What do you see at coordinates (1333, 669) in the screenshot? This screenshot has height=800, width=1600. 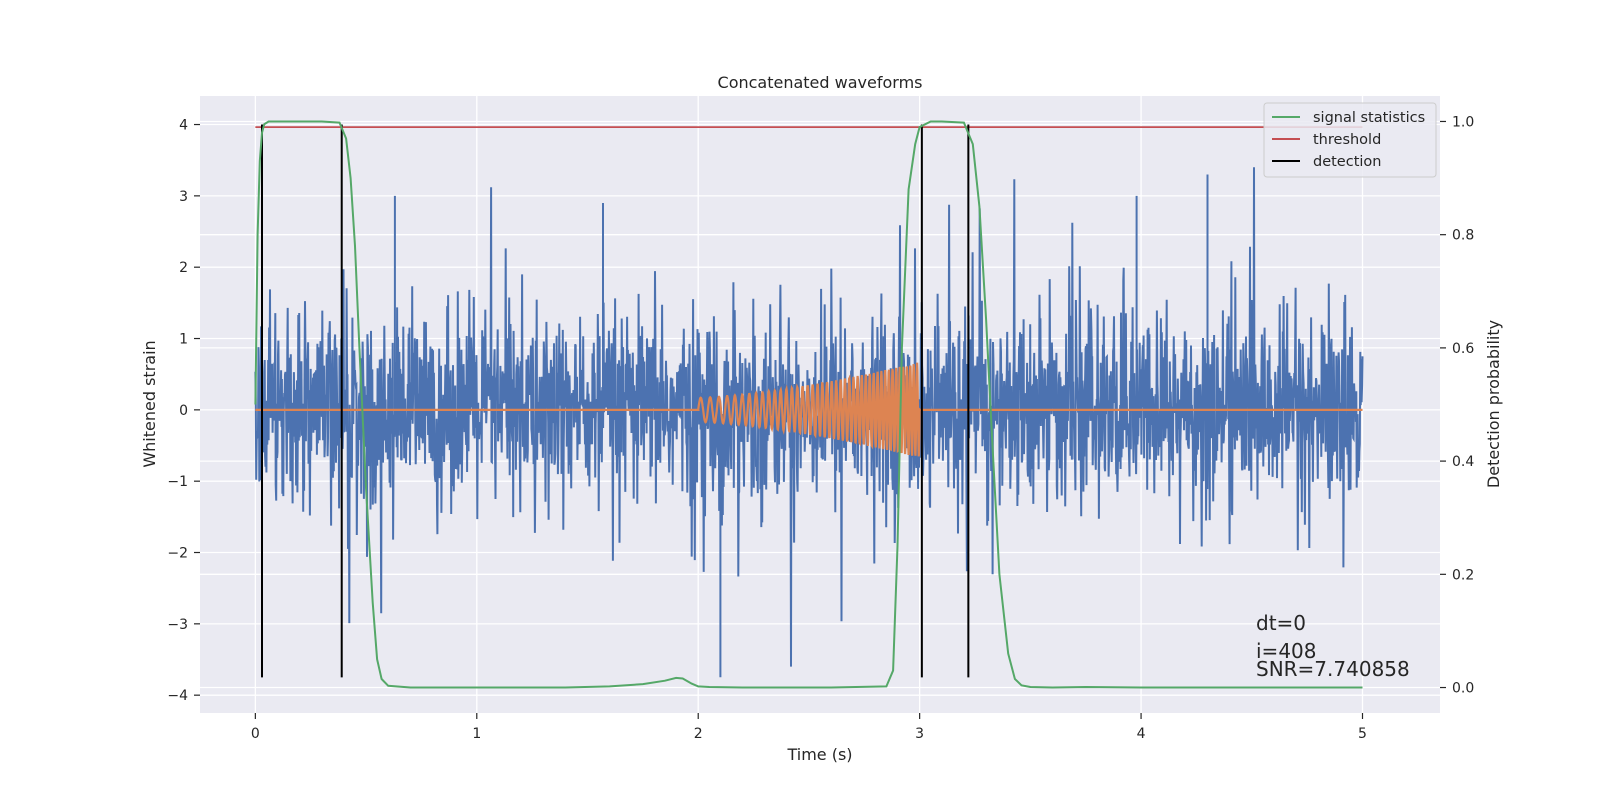 I see `annotation-snr: SNR=7.740858` at bounding box center [1333, 669].